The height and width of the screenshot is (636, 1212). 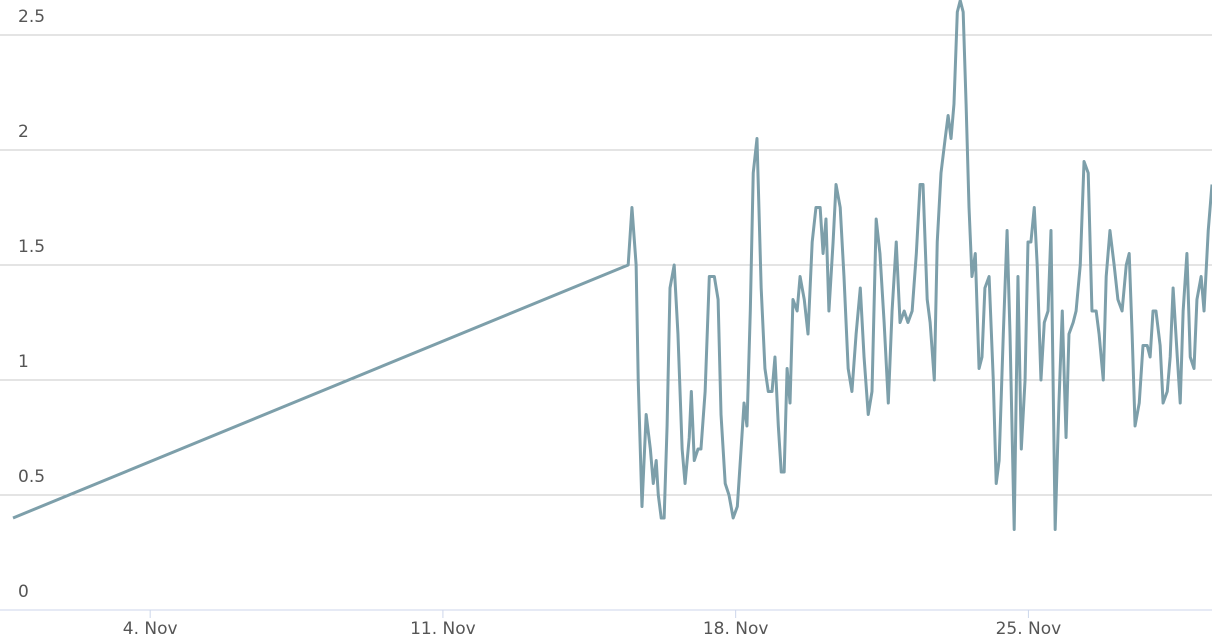 I want to click on y-tick-label: 2.5, so click(x=31, y=17).